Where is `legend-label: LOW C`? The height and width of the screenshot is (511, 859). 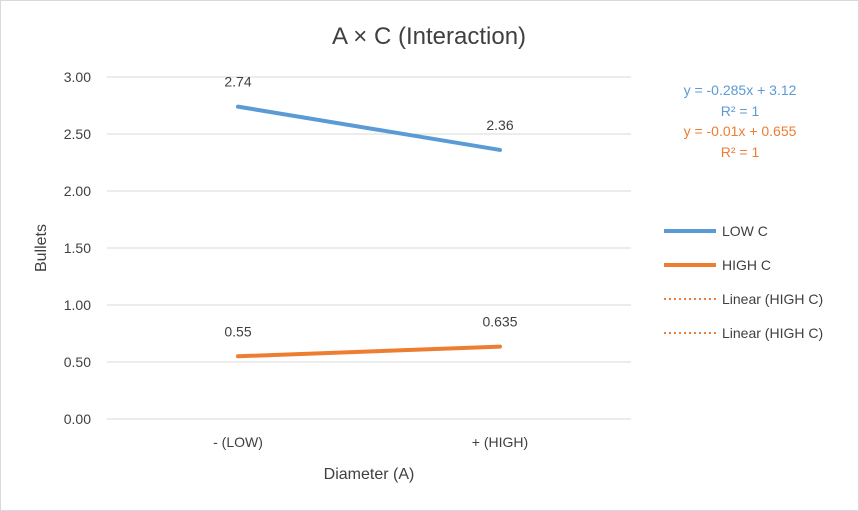
legend-label: LOW C is located at coordinates (745, 231).